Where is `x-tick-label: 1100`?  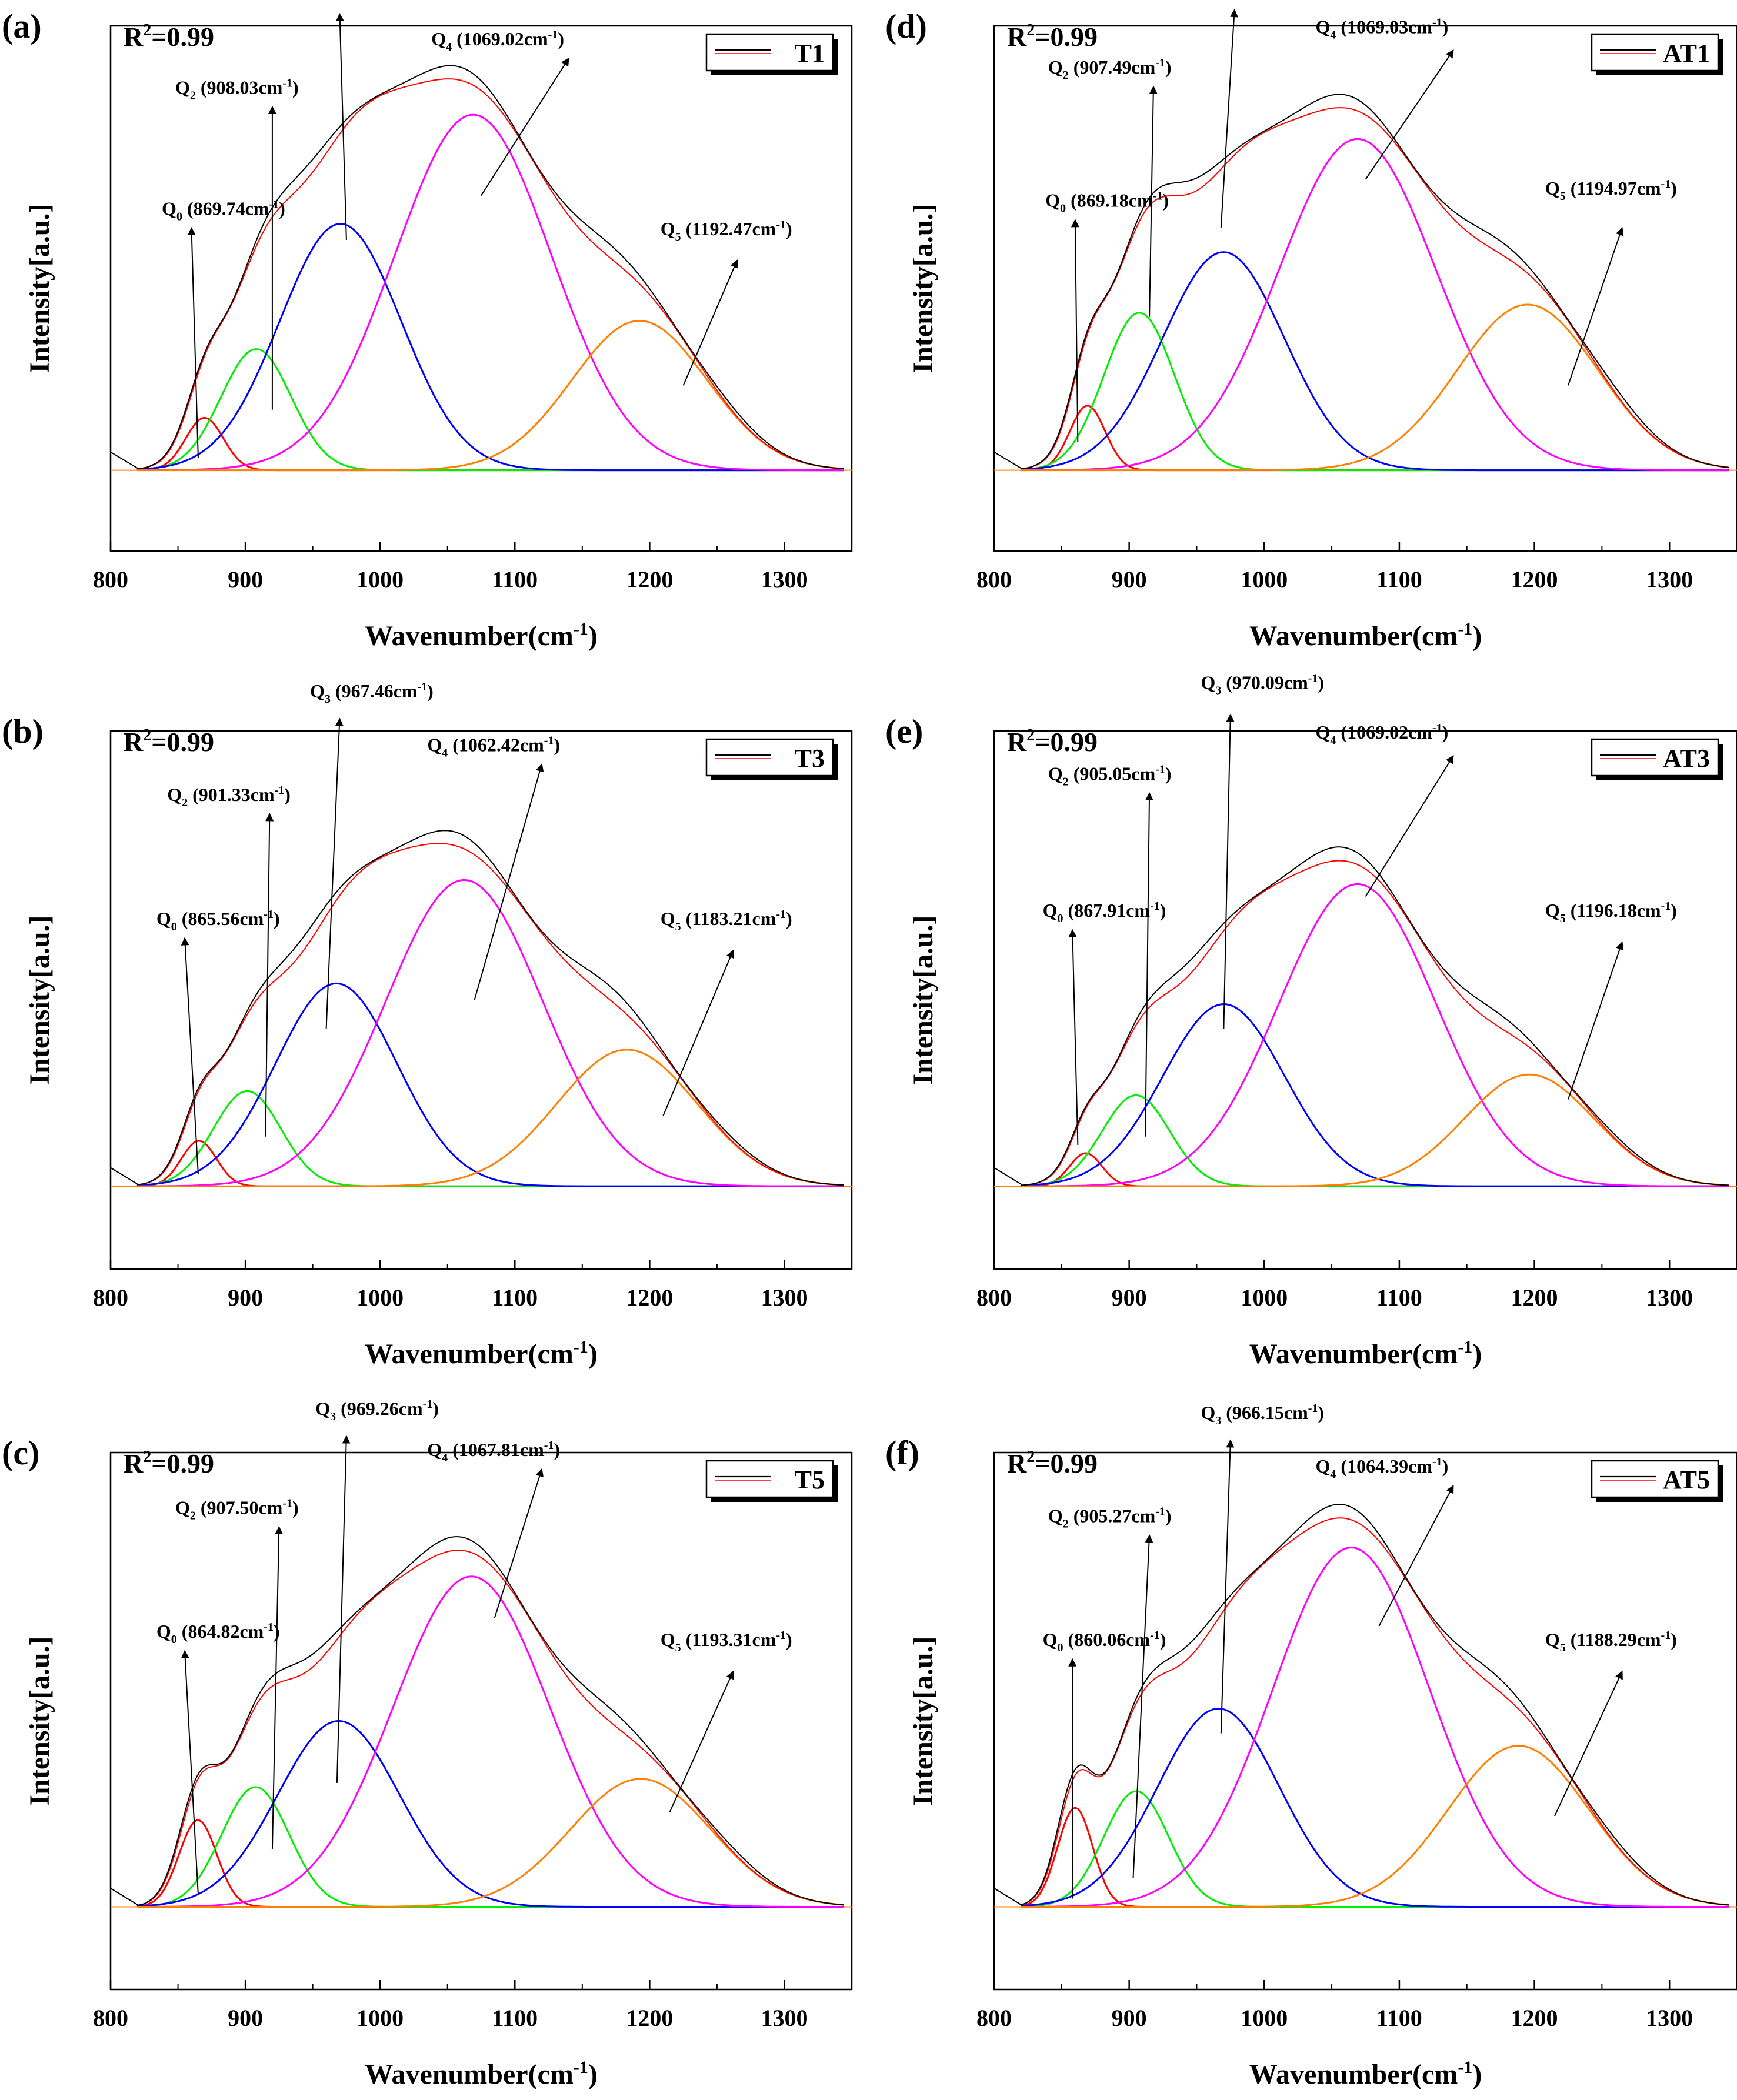
x-tick-label: 1100 is located at coordinates (1399, 579).